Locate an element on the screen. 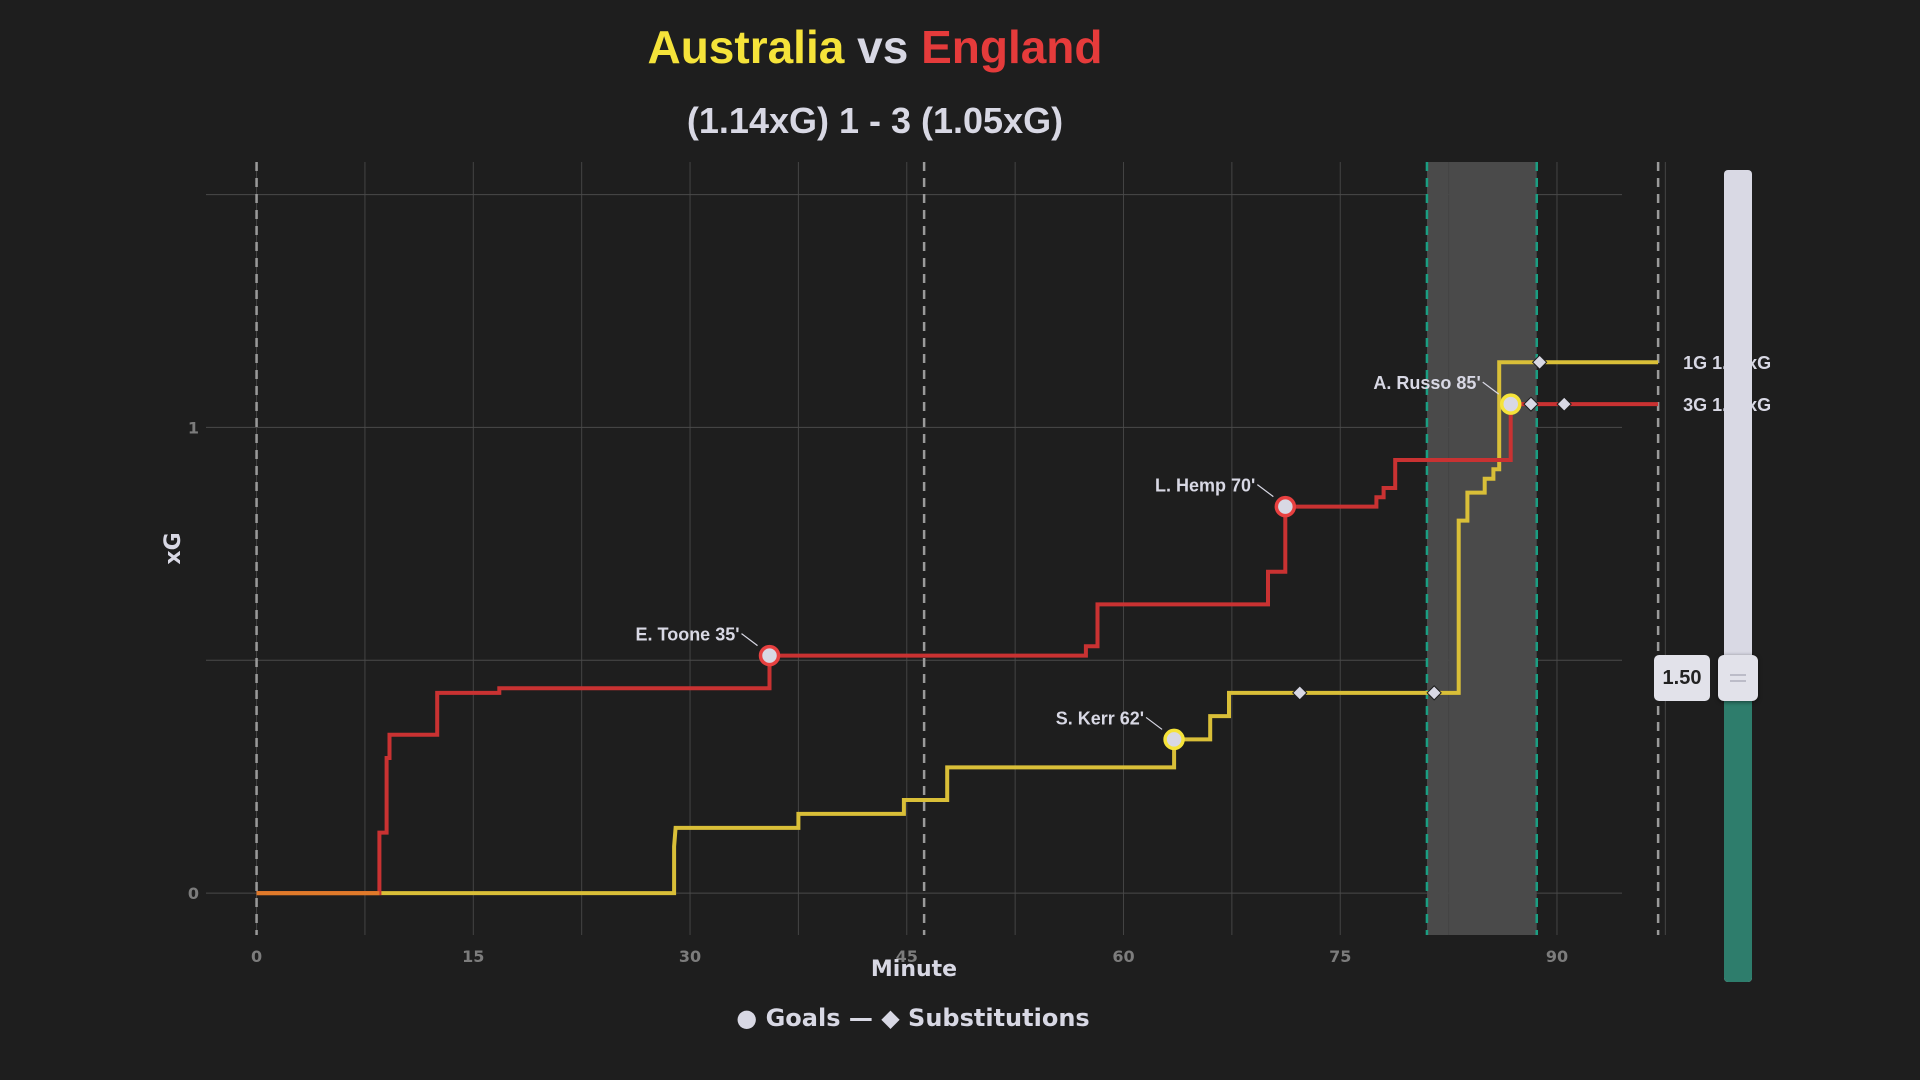 Image resolution: width=1920 pixels, height=1080 pixels. goal-label: A. Russo 85' is located at coordinates (1426, 383).